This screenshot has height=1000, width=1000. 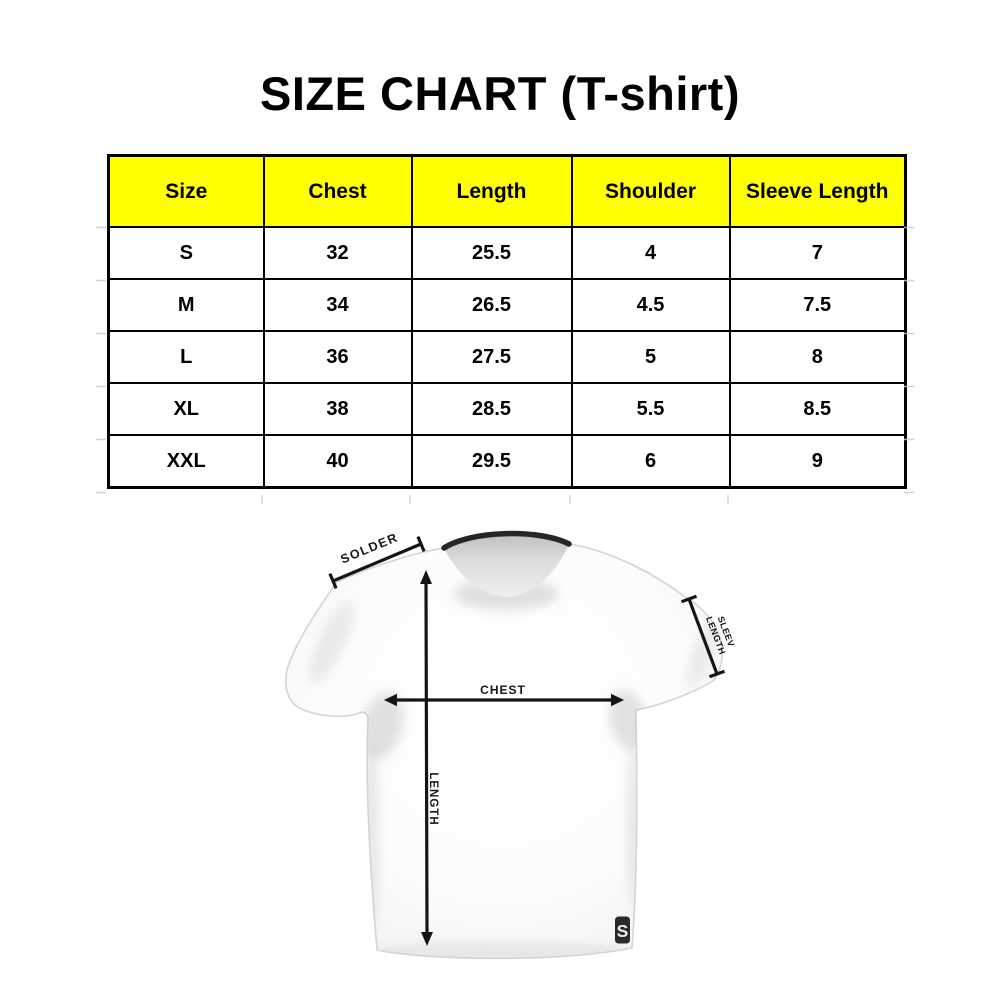 I want to click on table-cell: 7.5, so click(x=817, y=305).